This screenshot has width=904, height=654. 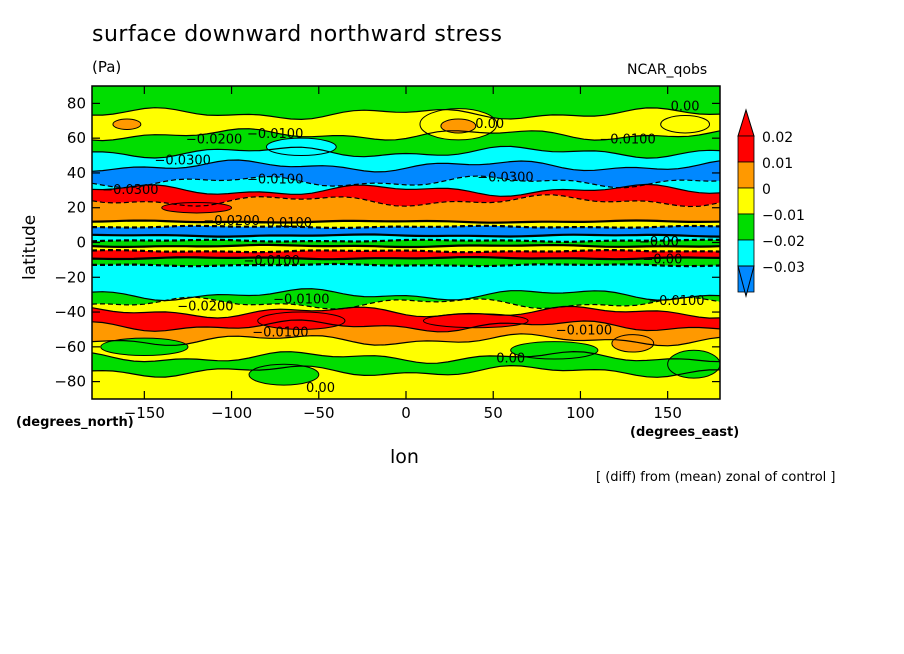 I want to click on contour-label-7: −0.0300, so click(x=130, y=190).